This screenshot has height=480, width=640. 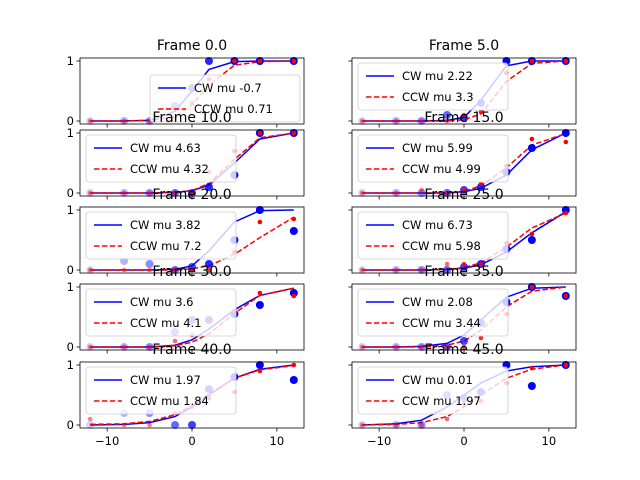 What do you see at coordinates (438, 97) in the screenshot?
I see `legend-ccw-label: CCW mu 3.3` at bounding box center [438, 97].